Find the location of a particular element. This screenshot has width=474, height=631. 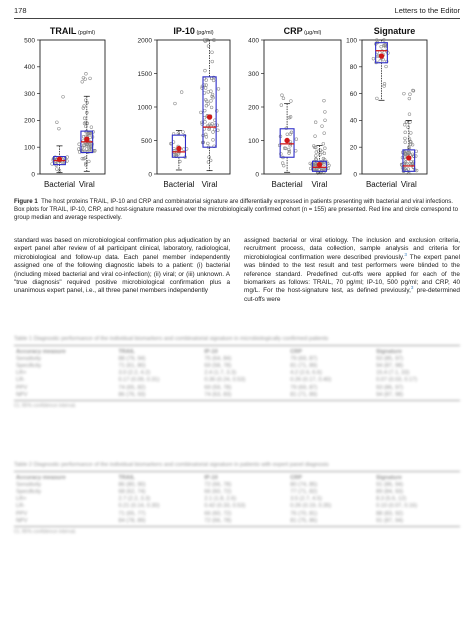

y-tick-label: 300 is located at coordinates (29, 94).